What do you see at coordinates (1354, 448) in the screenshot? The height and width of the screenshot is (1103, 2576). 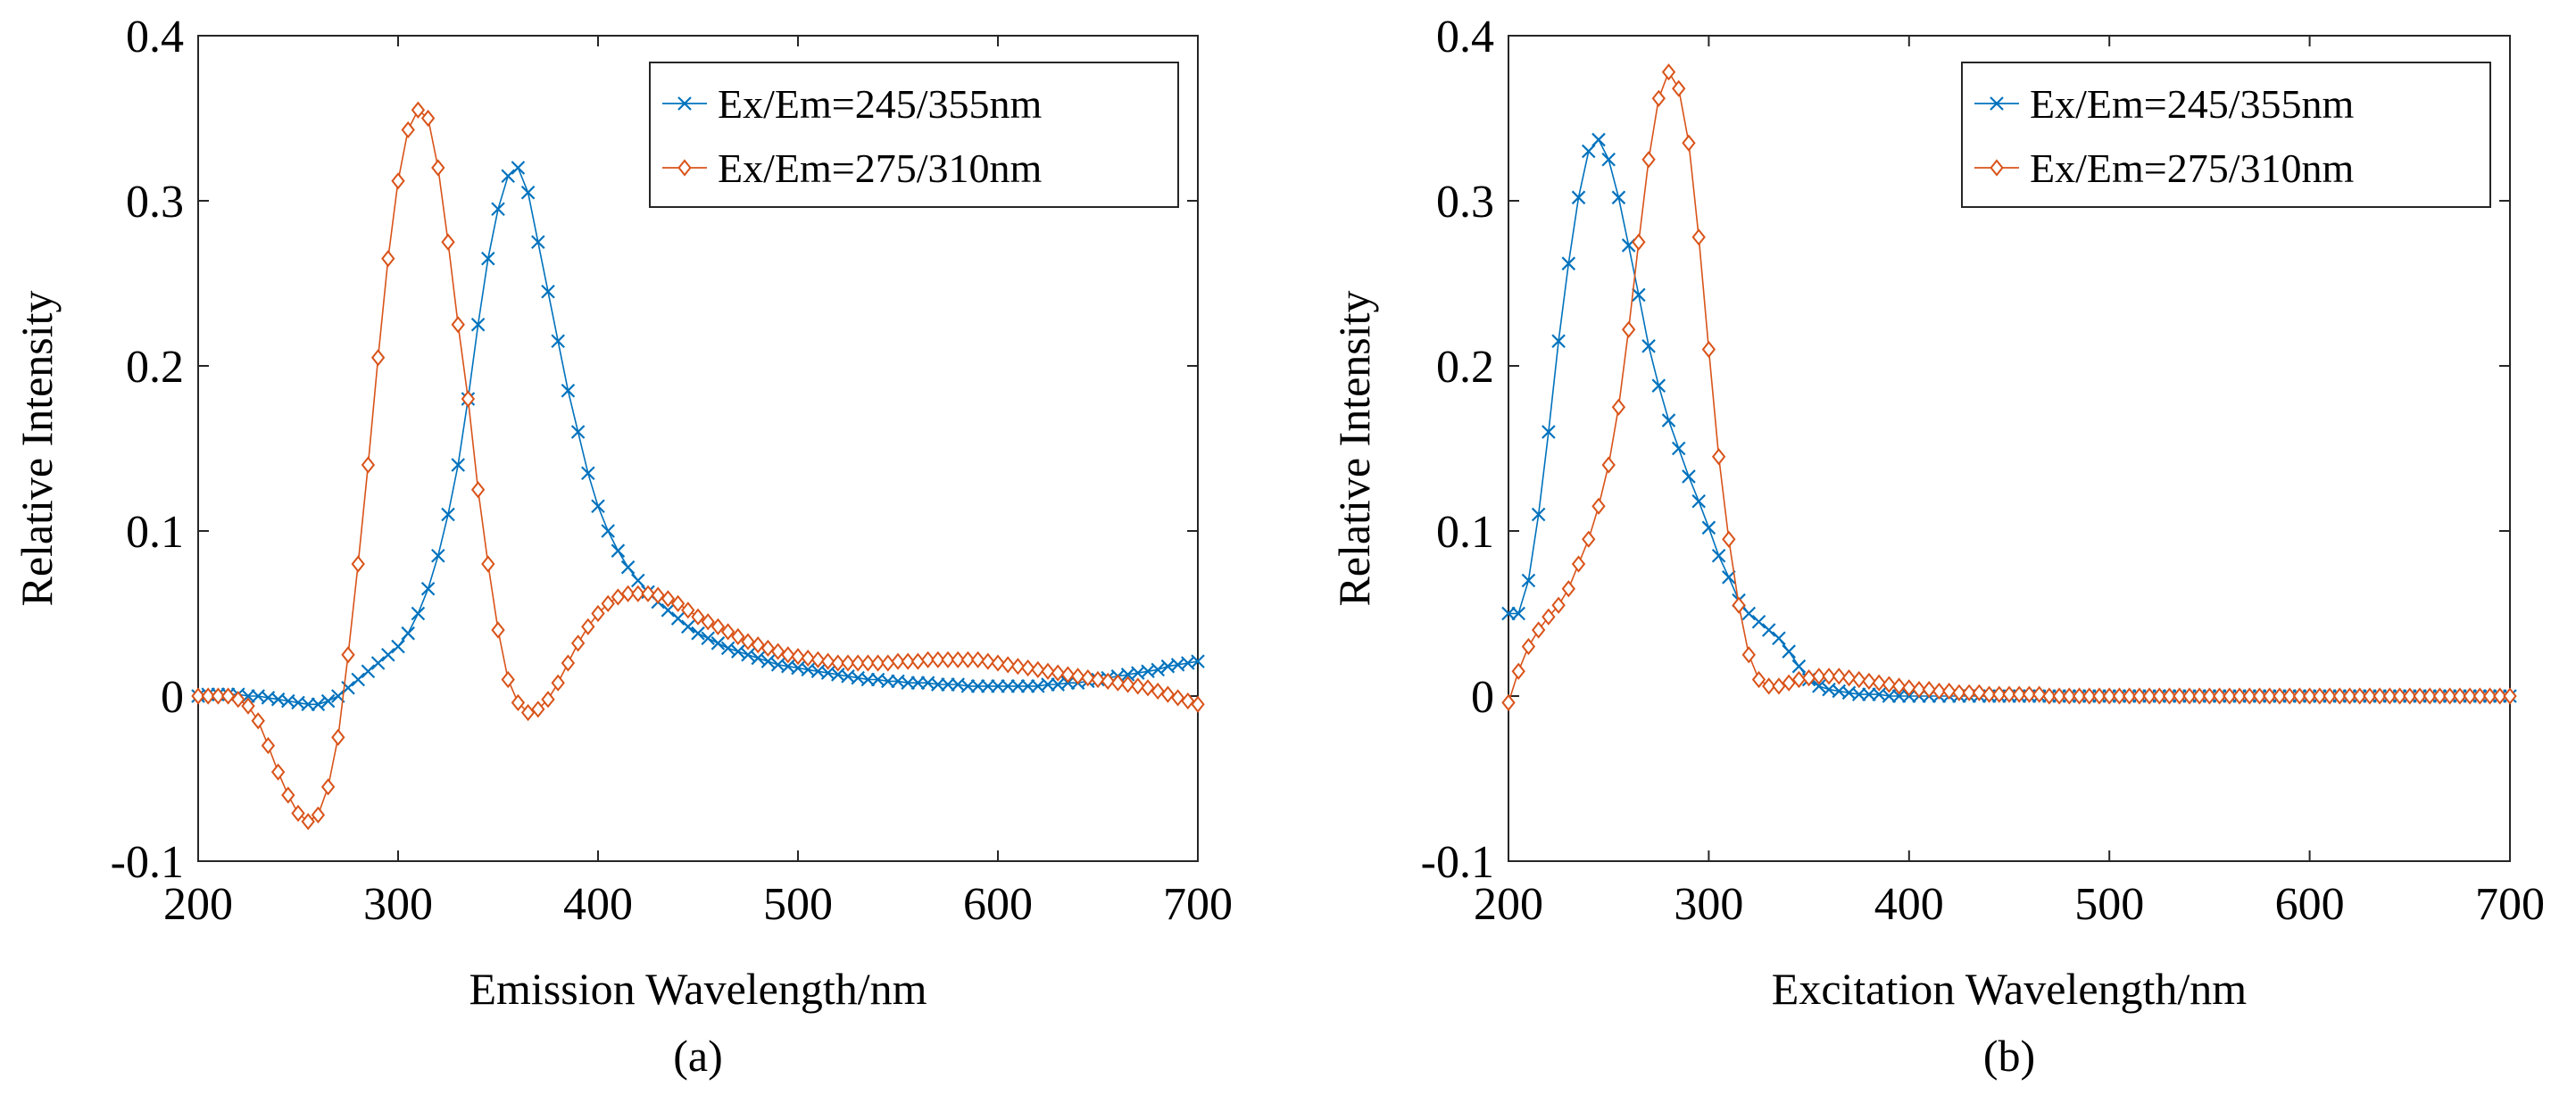 I see `panel-b-y-axis-title: Relative Intensity` at bounding box center [1354, 448].